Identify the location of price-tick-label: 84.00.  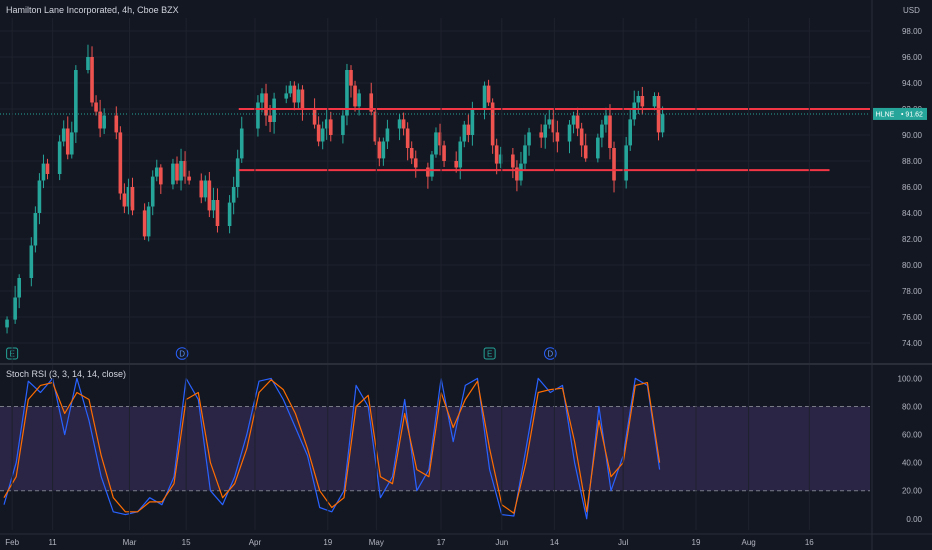
(912, 213).